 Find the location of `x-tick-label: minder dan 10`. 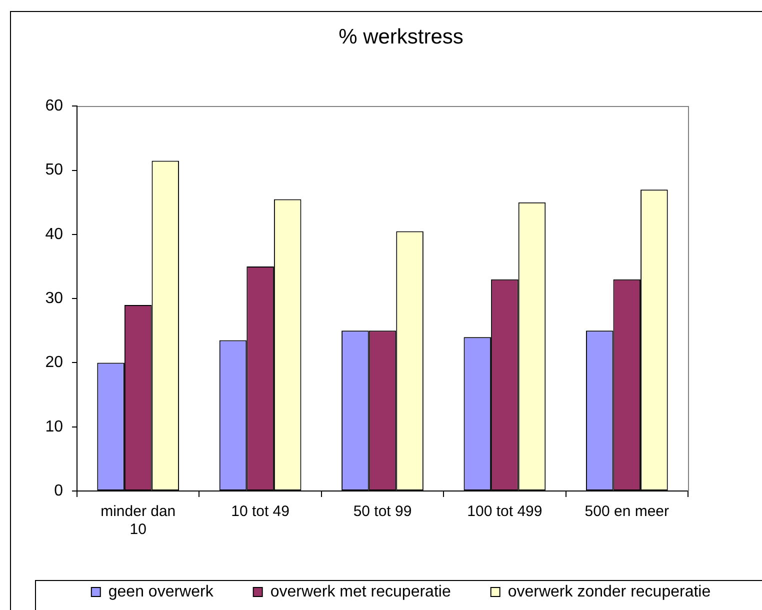

x-tick-label: minder dan 10 is located at coordinates (138, 520).